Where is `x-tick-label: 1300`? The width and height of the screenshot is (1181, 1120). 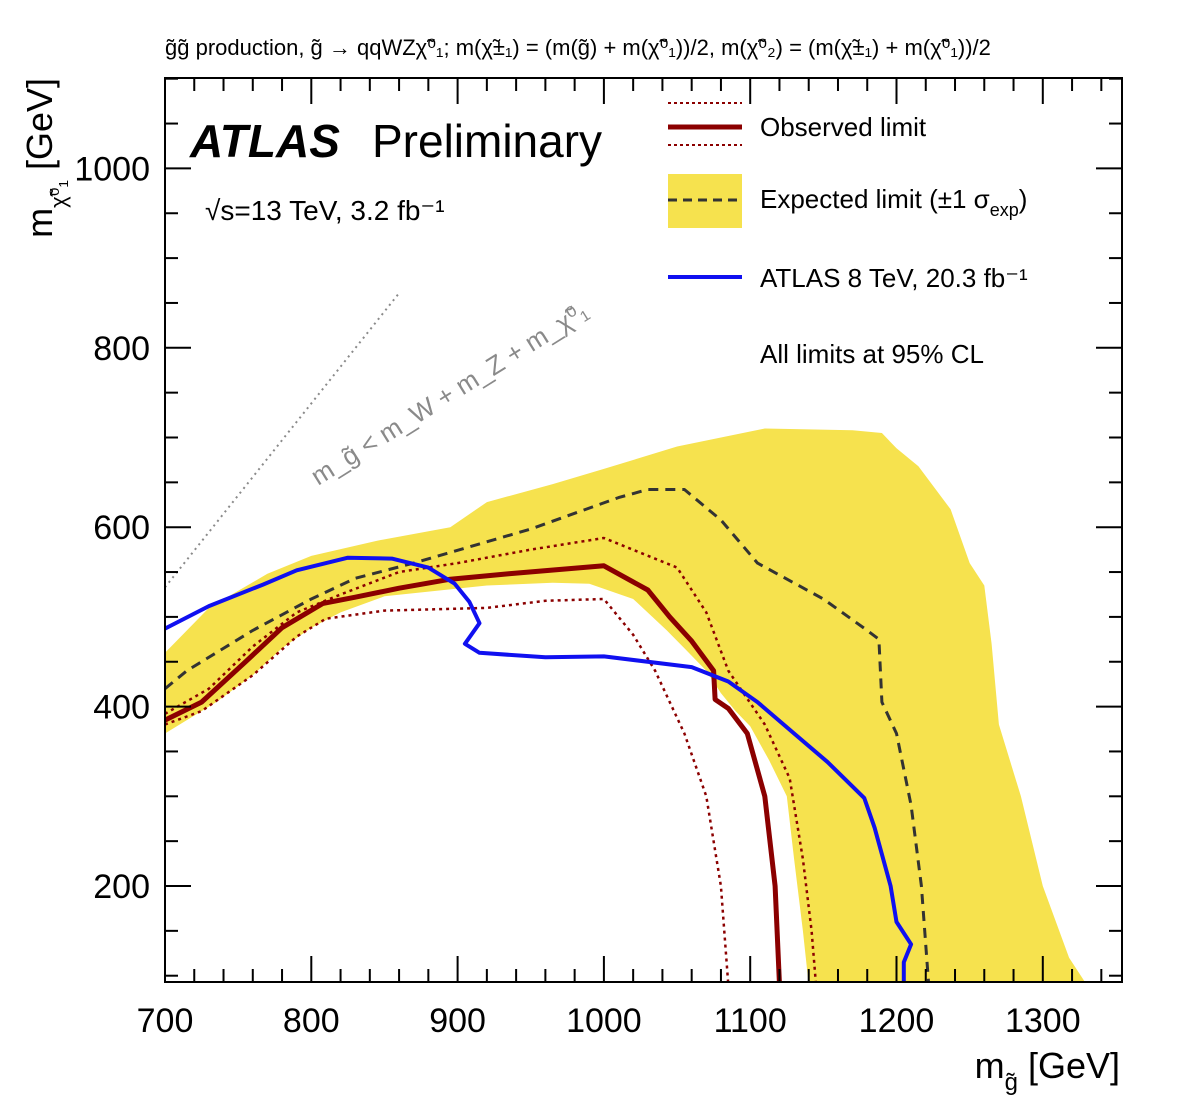
x-tick-label: 1300 is located at coordinates (1043, 1021).